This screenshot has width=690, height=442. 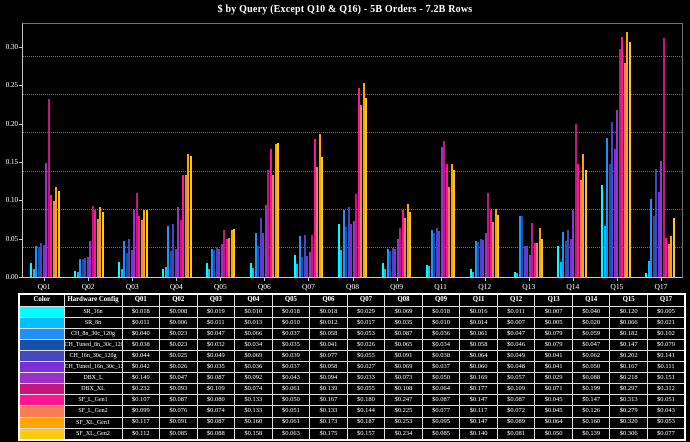 What do you see at coordinates (478, 389) in the screenshot?
I see `table-value-cell: $0.177` at bounding box center [478, 389].